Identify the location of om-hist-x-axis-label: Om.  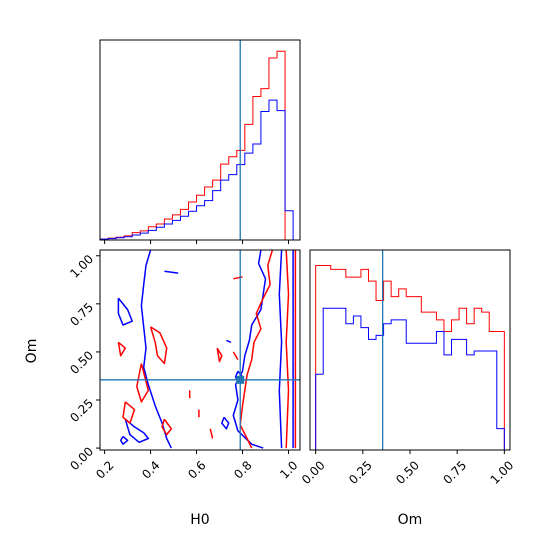
(410, 520).